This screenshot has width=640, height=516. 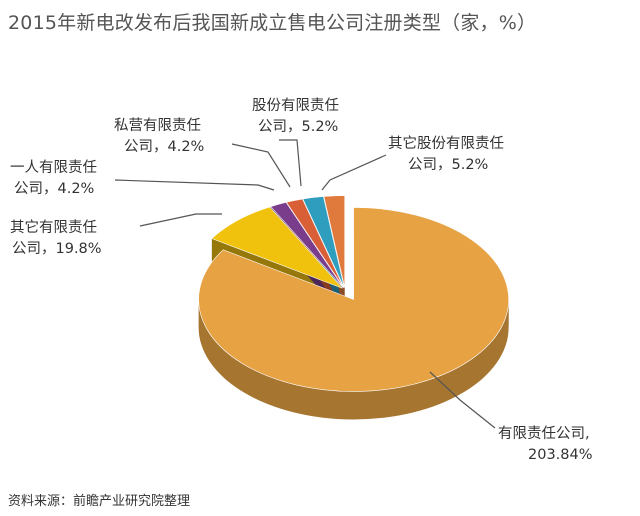 What do you see at coordinates (446, 154) in the screenshot?
I see `label-other-joint-stock: 其它股份有限责任 公司，5.2%` at bounding box center [446, 154].